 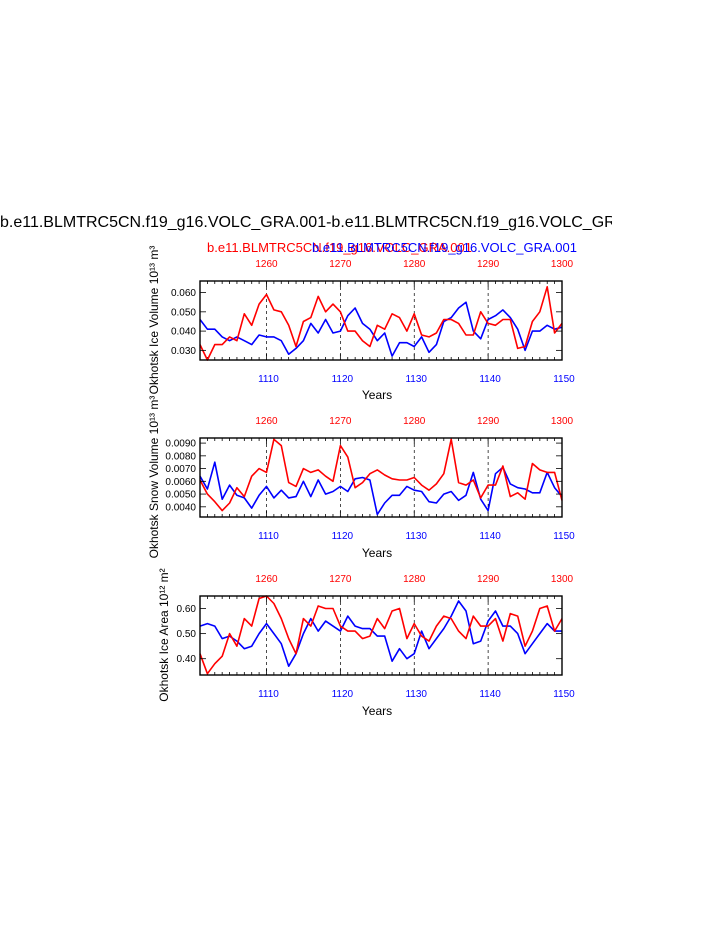 What do you see at coordinates (183, 312) in the screenshot?
I see `y-tick-label: 0.050` at bounding box center [183, 312].